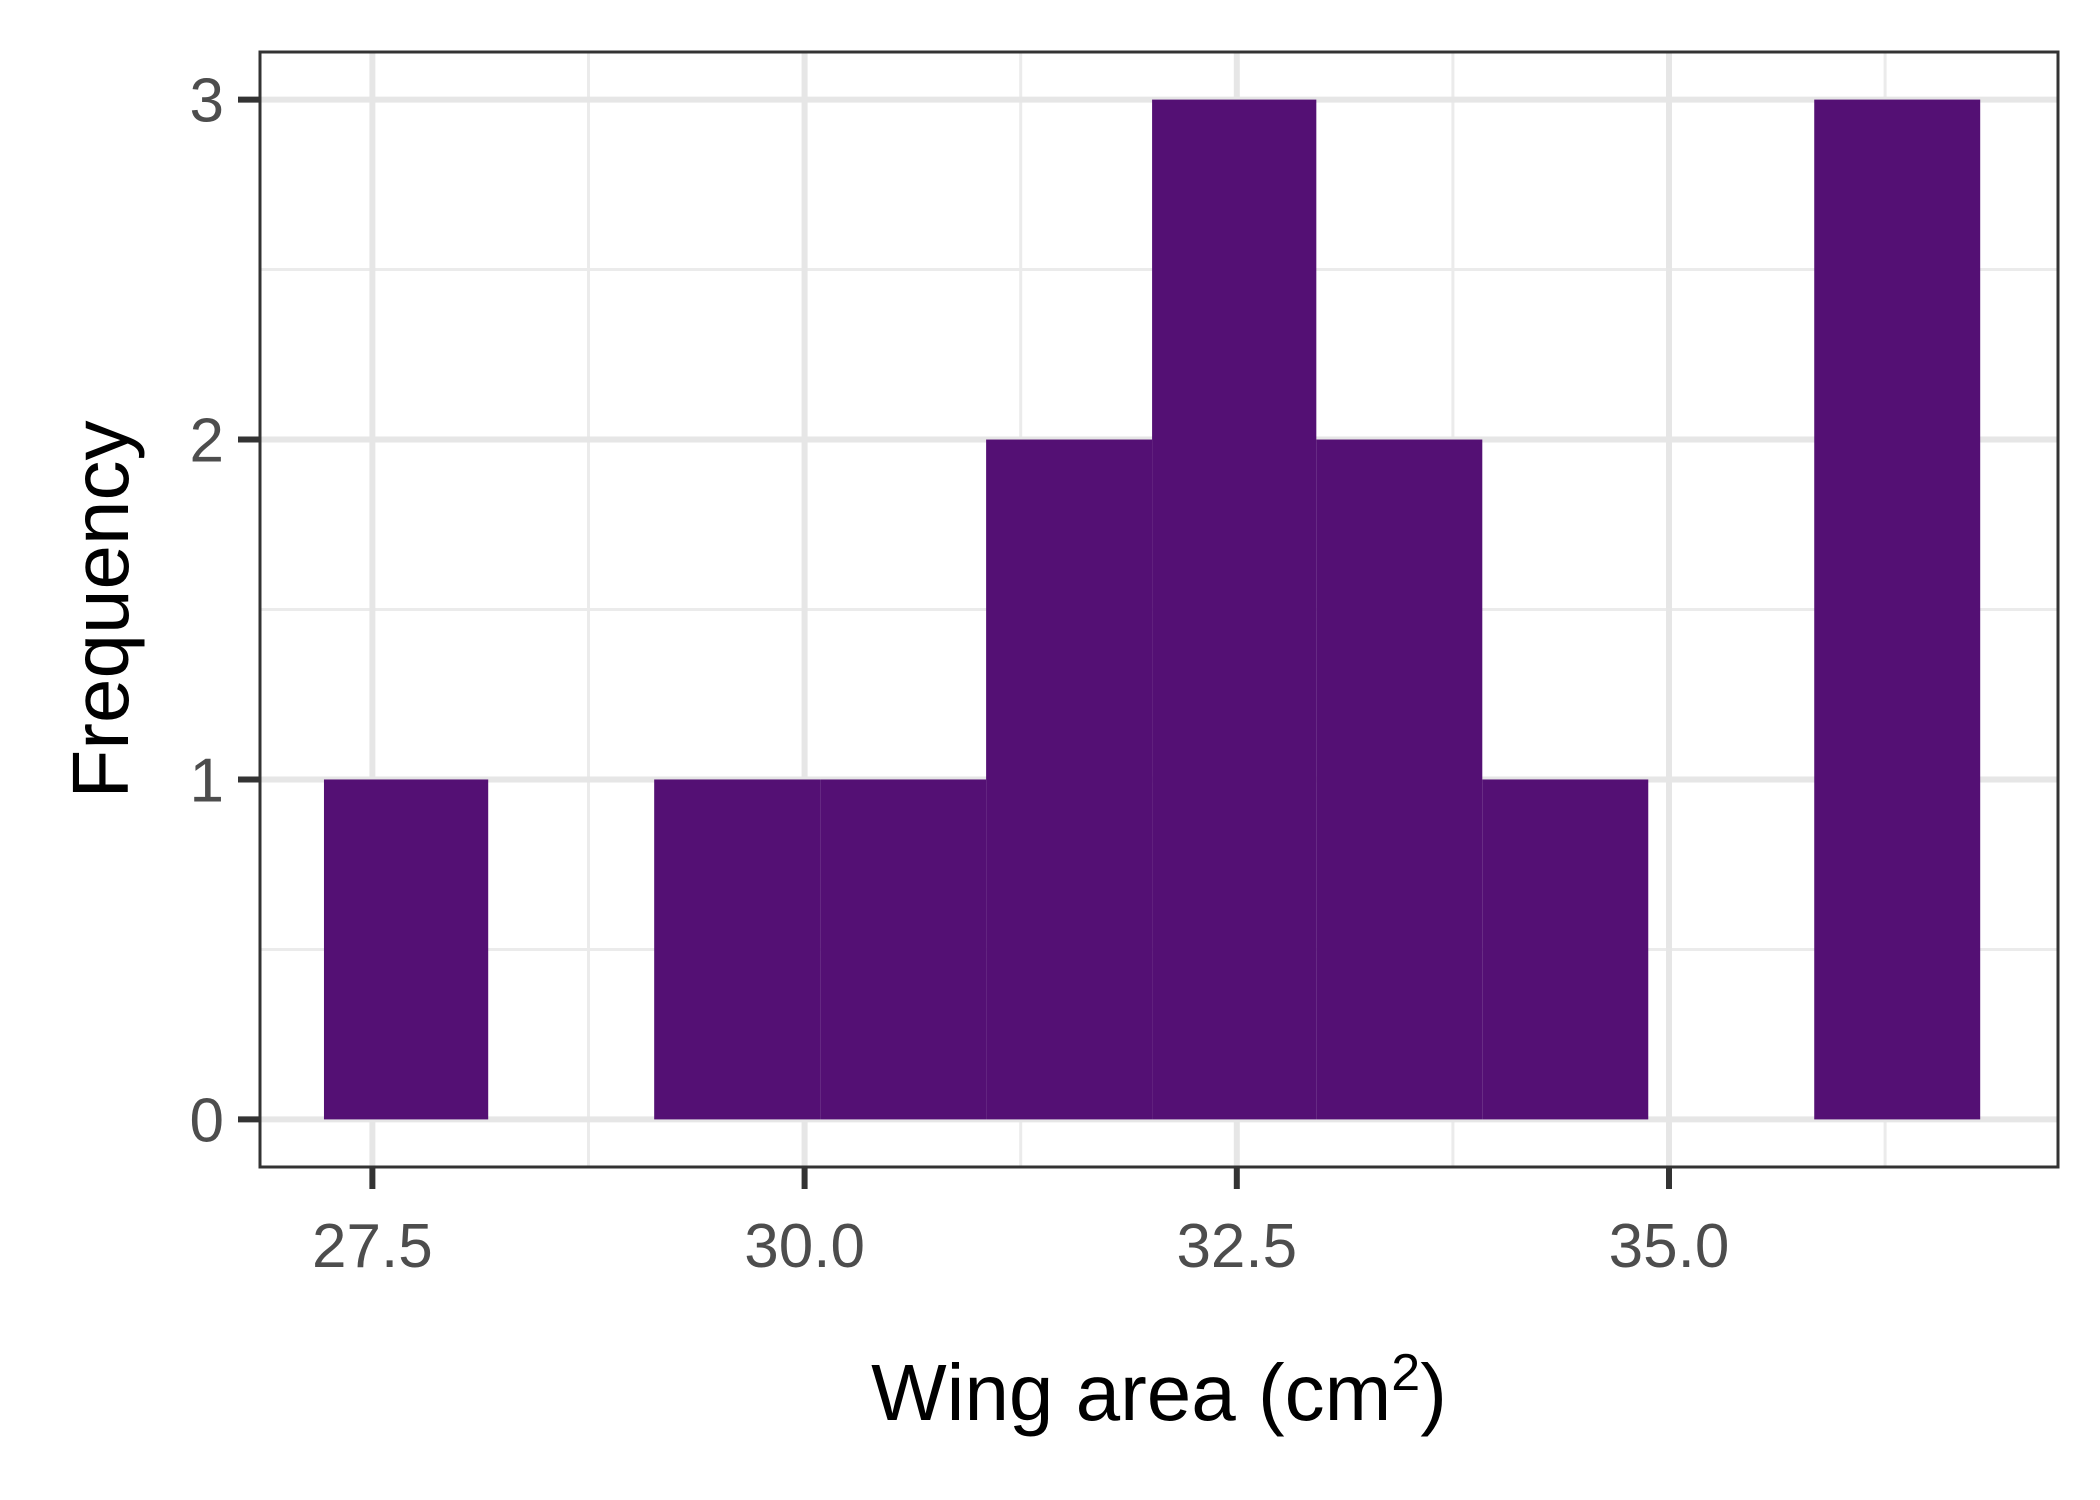 This screenshot has height=1500, width=2100. What do you see at coordinates (1433, 1392) in the screenshot?
I see `x-axis-title-suffix: )` at bounding box center [1433, 1392].